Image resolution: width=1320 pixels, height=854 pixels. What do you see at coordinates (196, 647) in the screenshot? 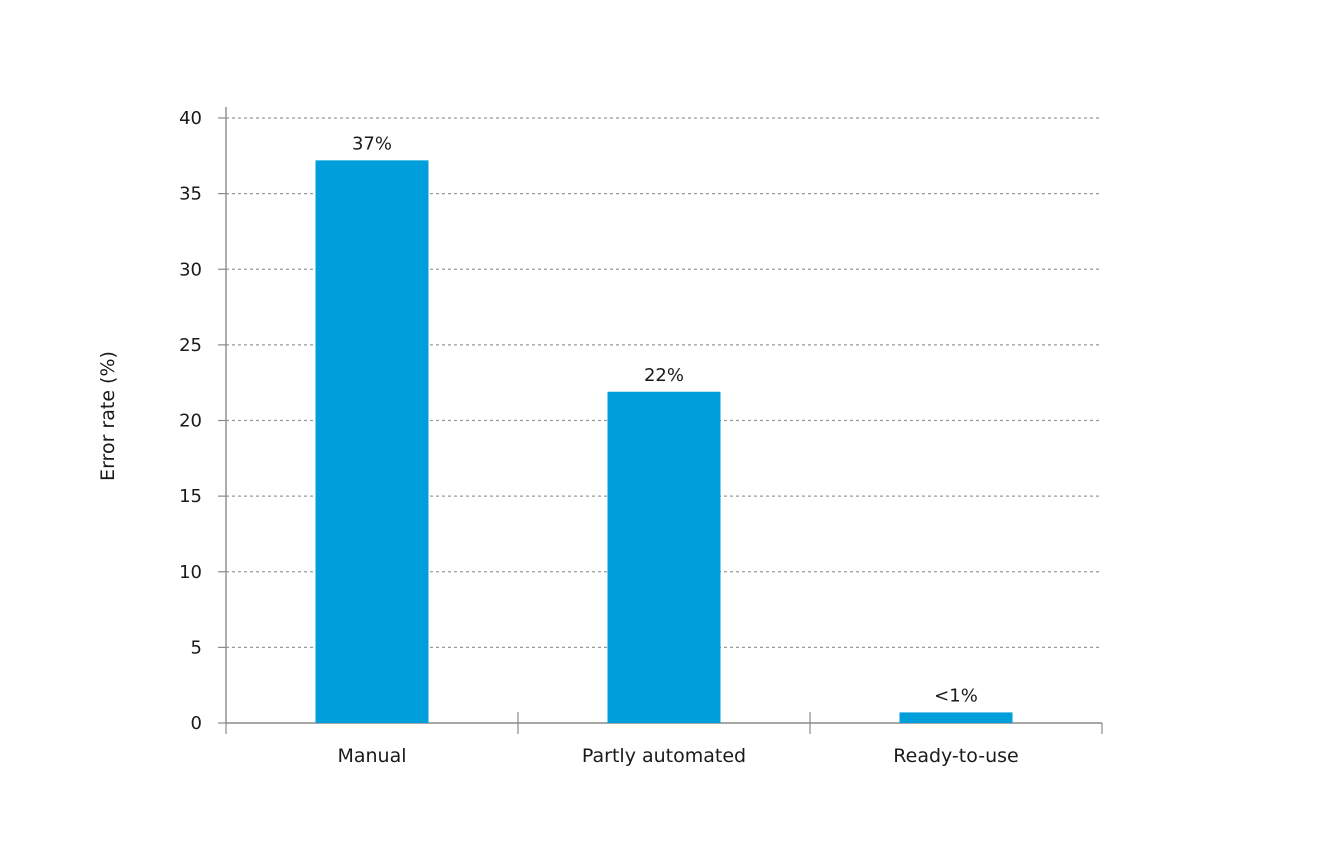
I see `y-tick-label: 5` at bounding box center [196, 647].